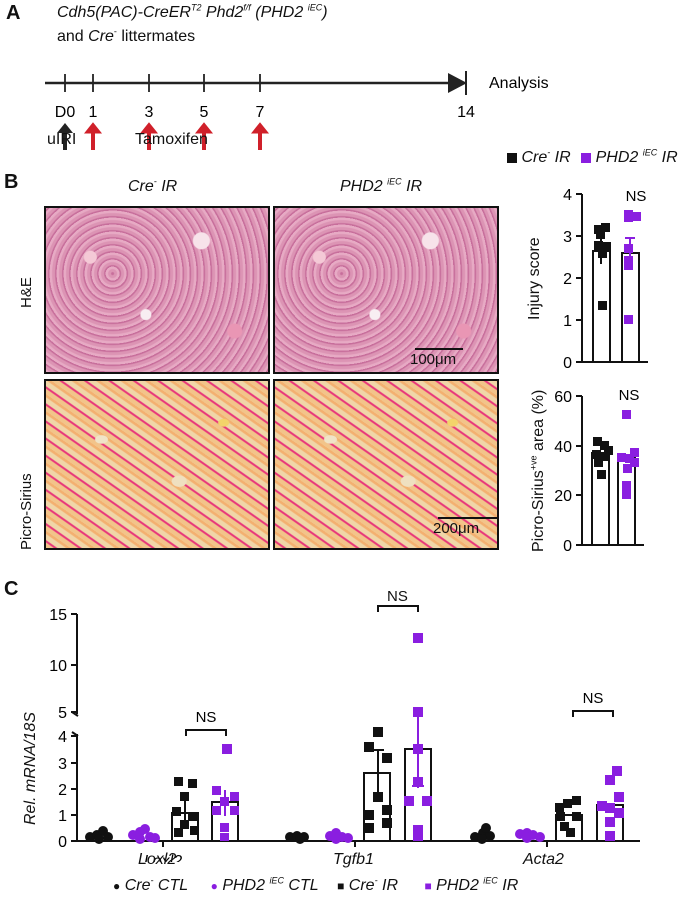 The width and height of the screenshot is (700, 903). What do you see at coordinates (439, 349) in the screenshot?
I see `scale-bar` at bounding box center [439, 349].